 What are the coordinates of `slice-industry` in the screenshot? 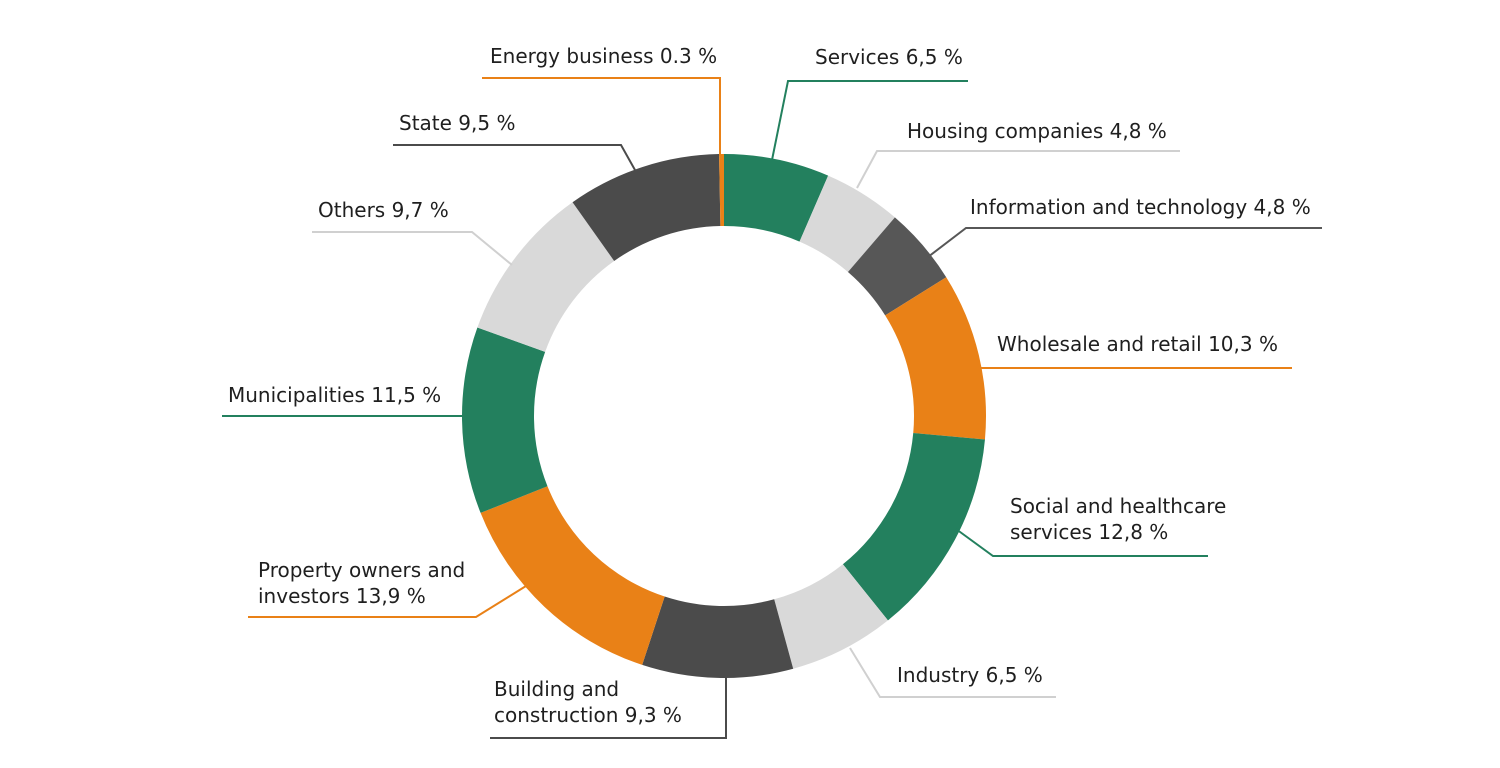 It's located at (831, 616).